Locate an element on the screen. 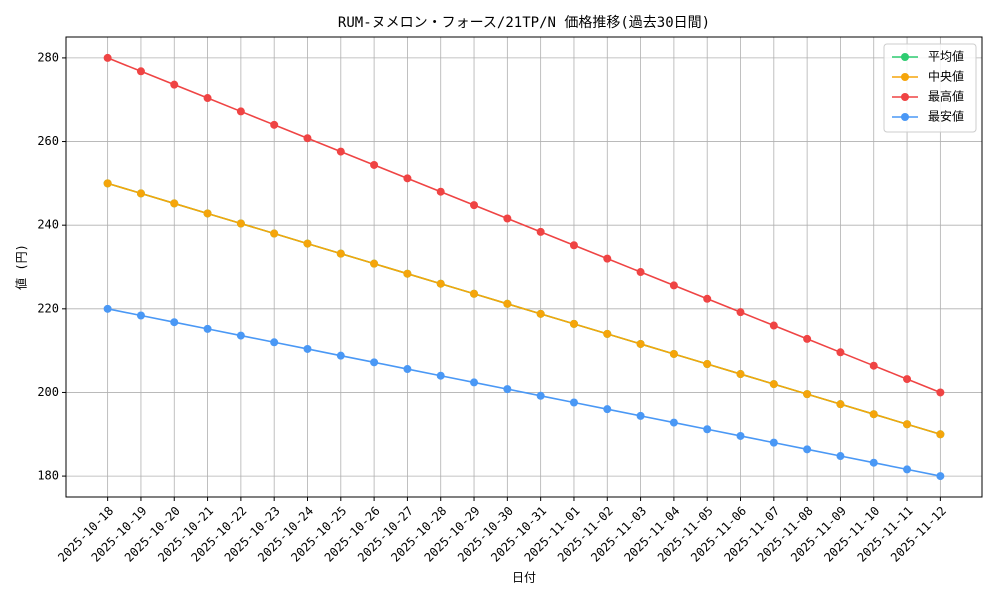 This screenshot has height=600, width=1000. legend-label: 最高値 is located at coordinates (946, 96).